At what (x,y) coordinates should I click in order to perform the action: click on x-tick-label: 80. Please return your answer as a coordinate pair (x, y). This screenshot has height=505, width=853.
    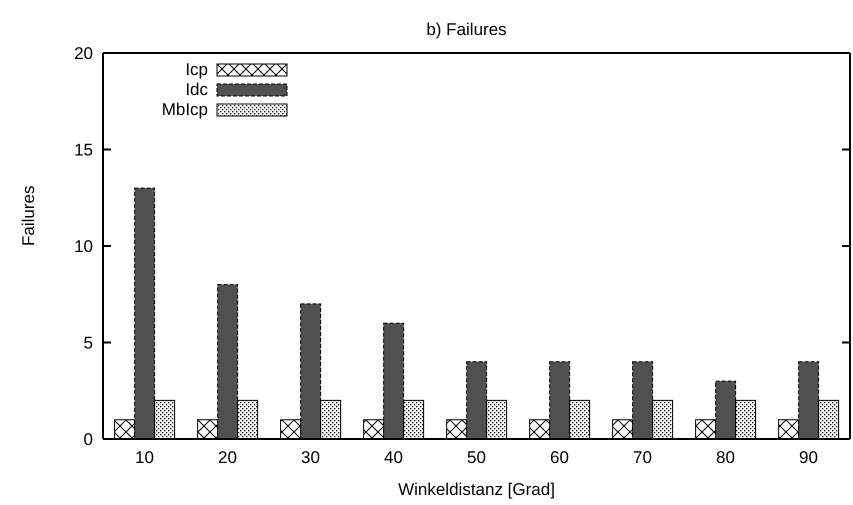
    Looking at the image, I should click on (725, 458).